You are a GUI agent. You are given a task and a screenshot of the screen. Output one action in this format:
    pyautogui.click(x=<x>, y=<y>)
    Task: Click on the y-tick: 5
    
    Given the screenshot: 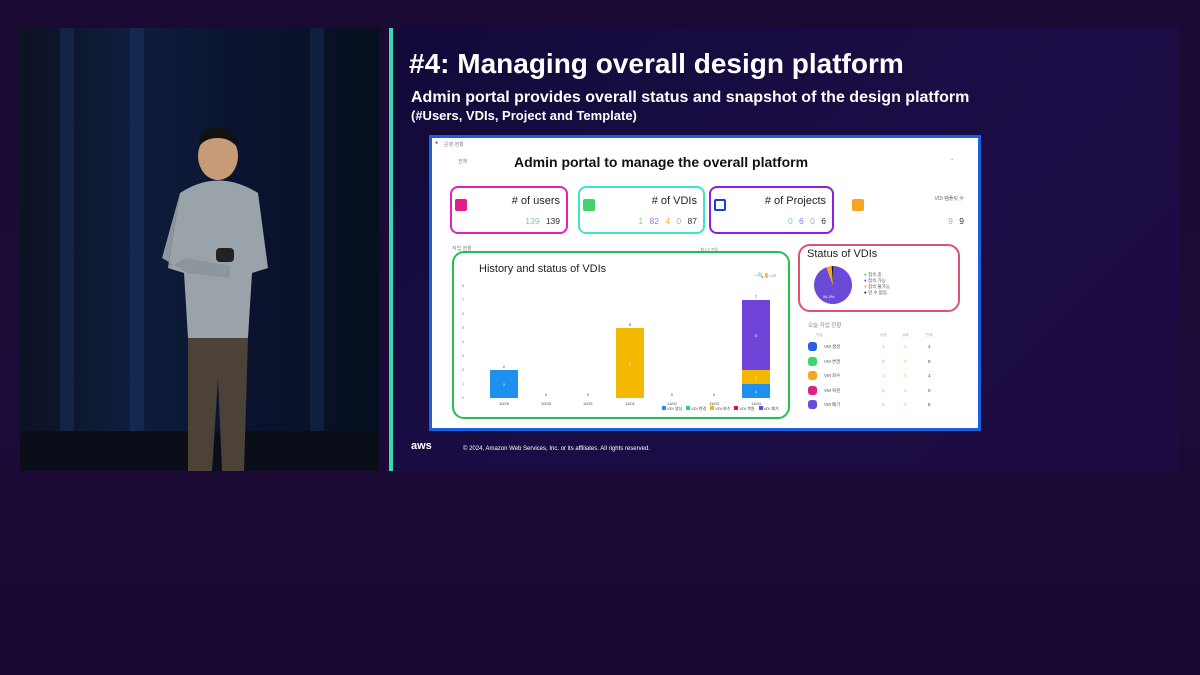 What is the action you would take?
    pyautogui.click(x=463, y=327)
    